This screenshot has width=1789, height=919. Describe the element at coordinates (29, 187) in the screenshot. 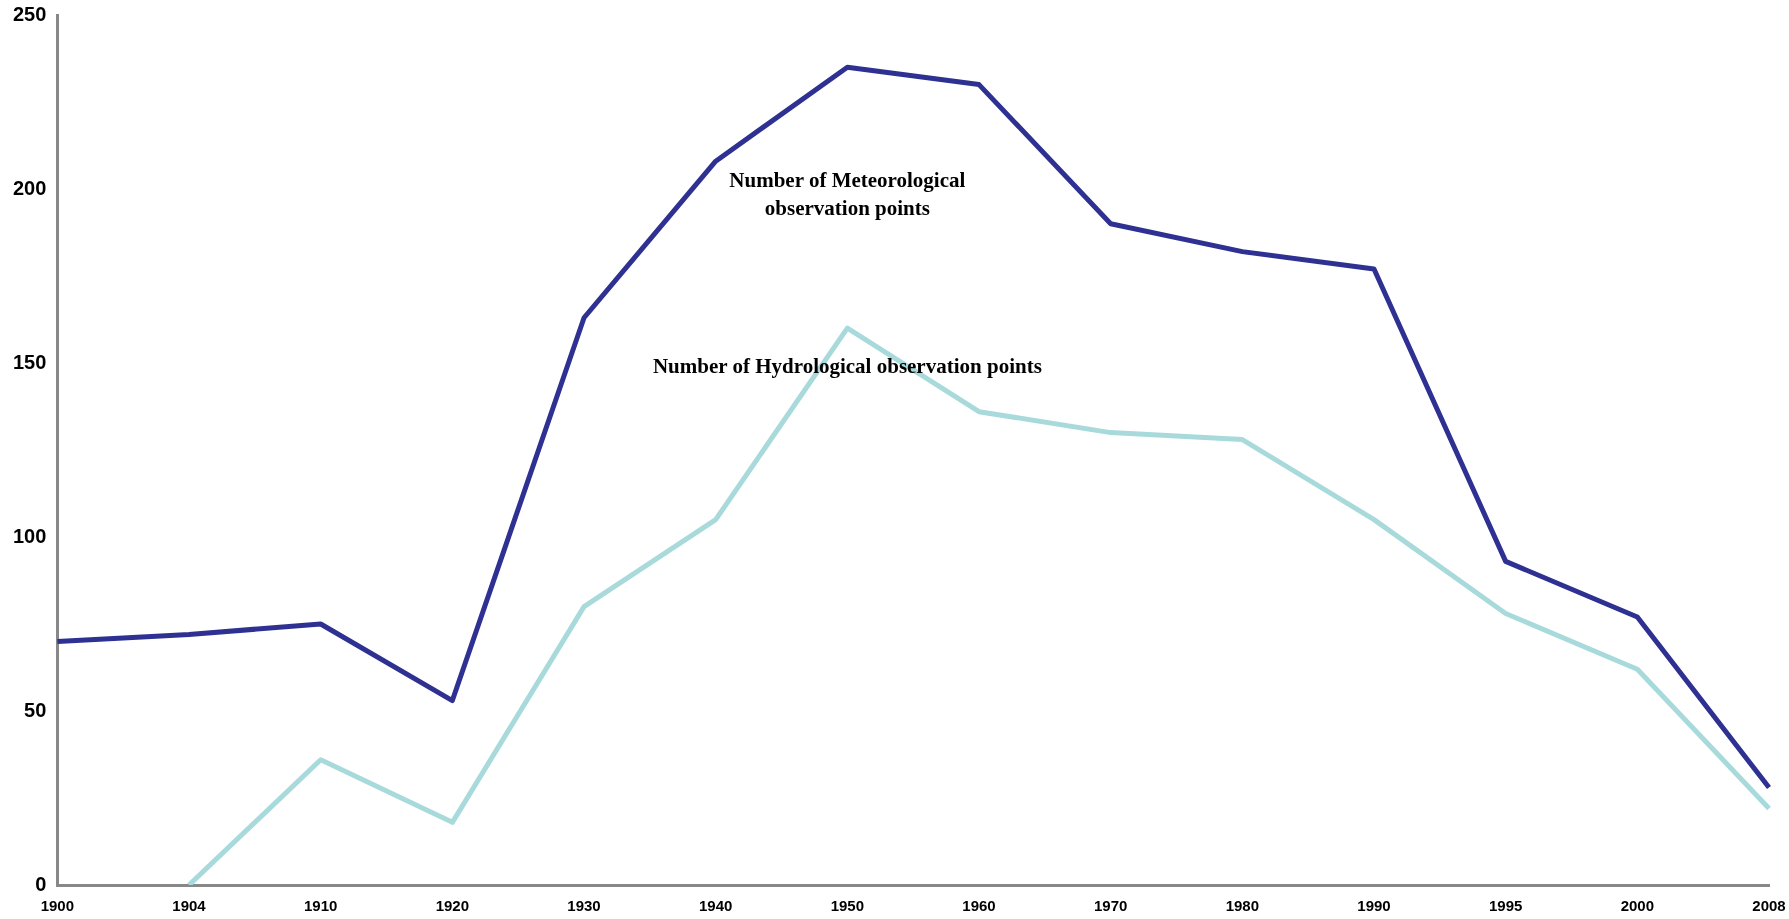

I see `y-tick-label: 200` at that location.